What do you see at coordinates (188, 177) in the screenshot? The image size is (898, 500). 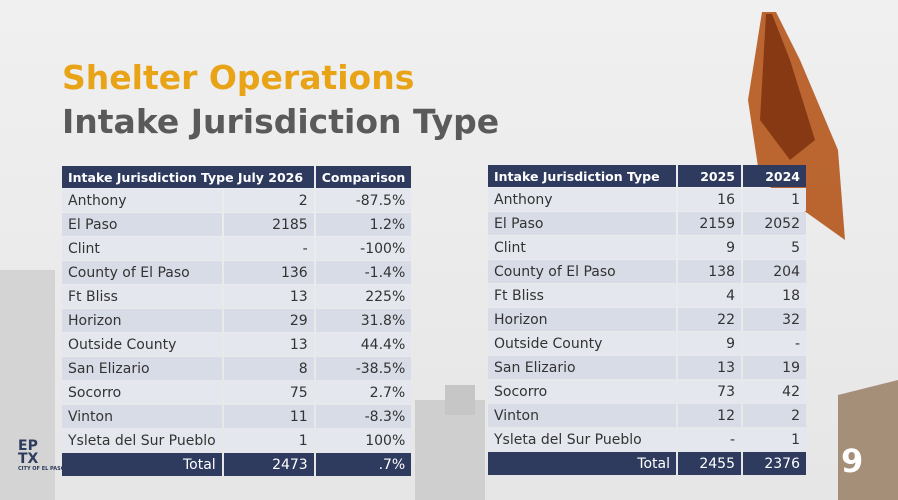 I see `header-cell: Intake Jurisdiction Type July 2026` at bounding box center [188, 177].